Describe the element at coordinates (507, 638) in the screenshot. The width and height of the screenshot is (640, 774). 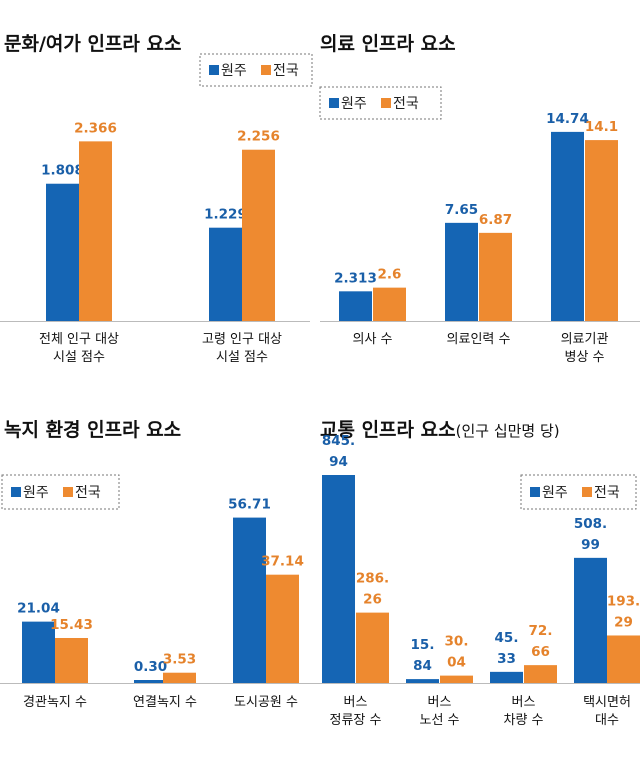
I see `data-label: 45.` at that location.